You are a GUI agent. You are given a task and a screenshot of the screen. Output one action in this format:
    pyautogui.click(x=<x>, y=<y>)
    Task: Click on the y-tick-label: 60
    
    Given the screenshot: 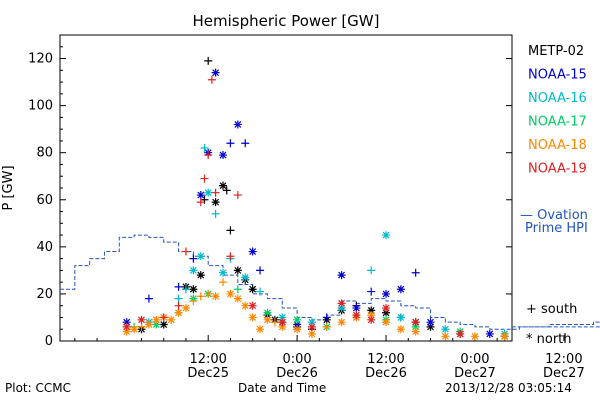 What is the action you would take?
    pyautogui.click(x=44, y=200)
    